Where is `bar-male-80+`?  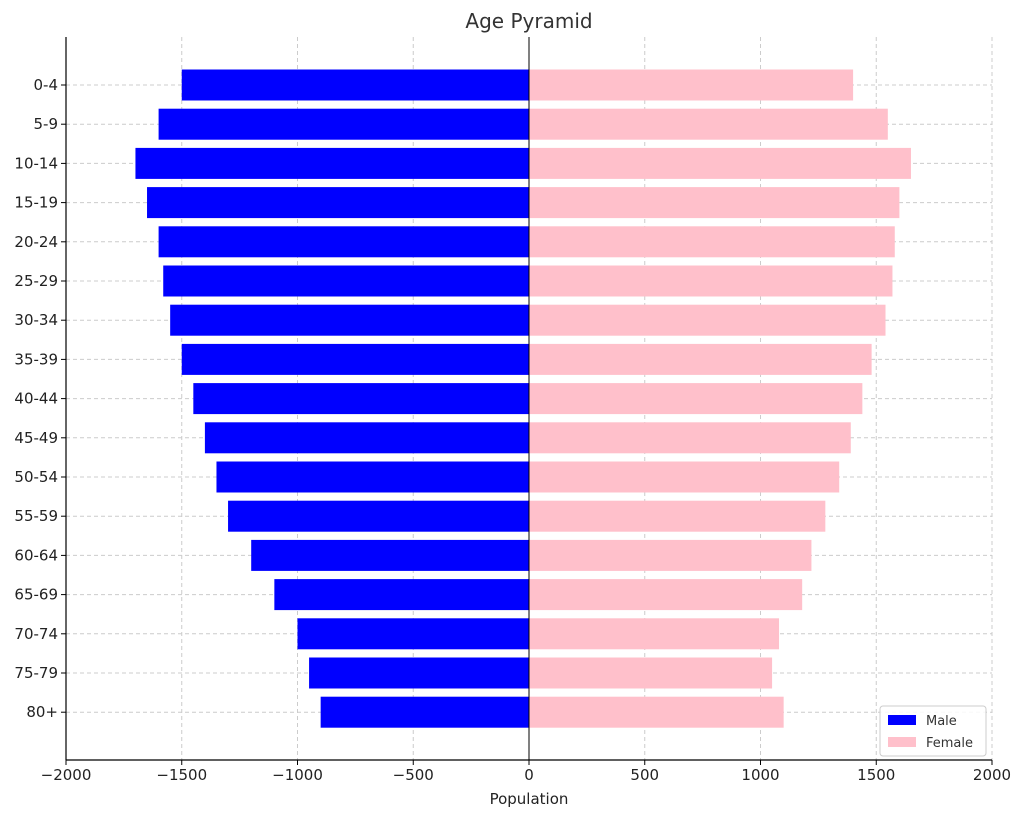 bar-male-80+ is located at coordinates (424, 712).